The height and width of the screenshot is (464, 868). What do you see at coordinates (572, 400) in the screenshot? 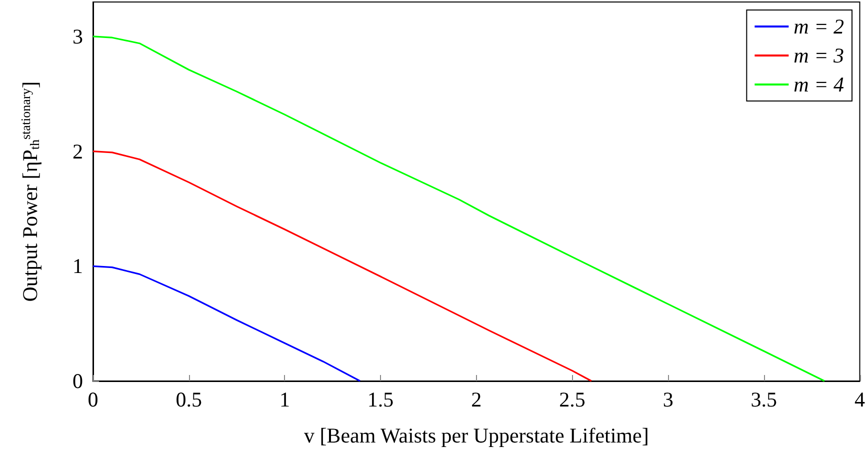
I see `x-tick-label: 2.5` at bounding box center [572, 400].